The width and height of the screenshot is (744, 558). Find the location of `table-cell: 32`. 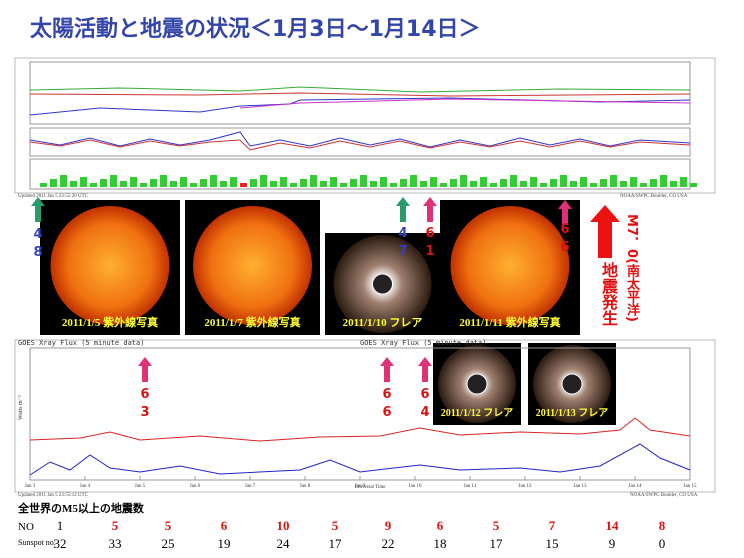

table-cell: 32 is located at coordinates (60, 543).